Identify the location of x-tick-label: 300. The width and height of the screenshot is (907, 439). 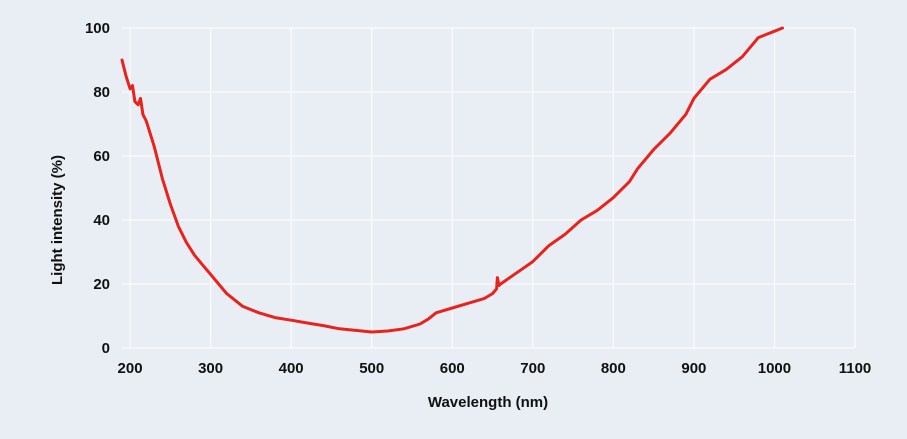
(210, 368).